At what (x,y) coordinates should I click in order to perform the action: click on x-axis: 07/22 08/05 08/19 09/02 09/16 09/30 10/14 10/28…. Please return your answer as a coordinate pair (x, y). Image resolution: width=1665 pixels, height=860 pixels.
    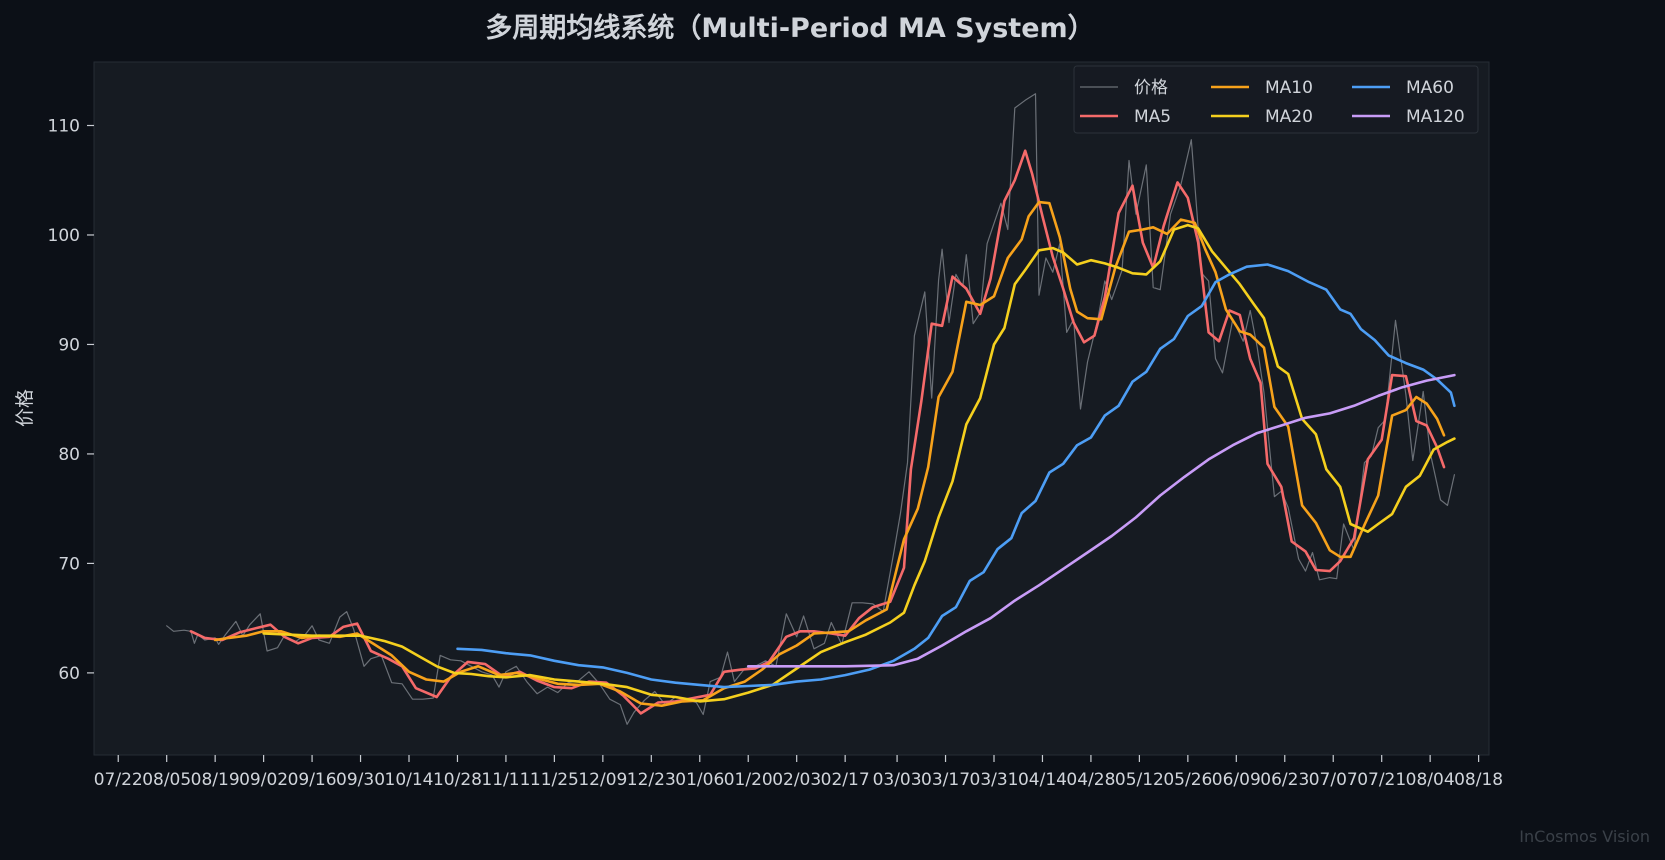
    Looking at the image, I should click on (798, 772).